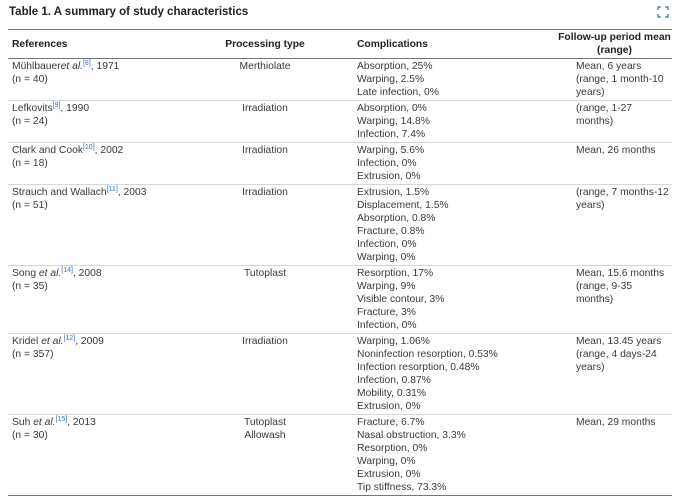 The width and height of the screenshot is (680, 496). What do you see at coordinates (112, 44) in the screenshot?
I see `header-cell: References` at bounding box center [112, 44].